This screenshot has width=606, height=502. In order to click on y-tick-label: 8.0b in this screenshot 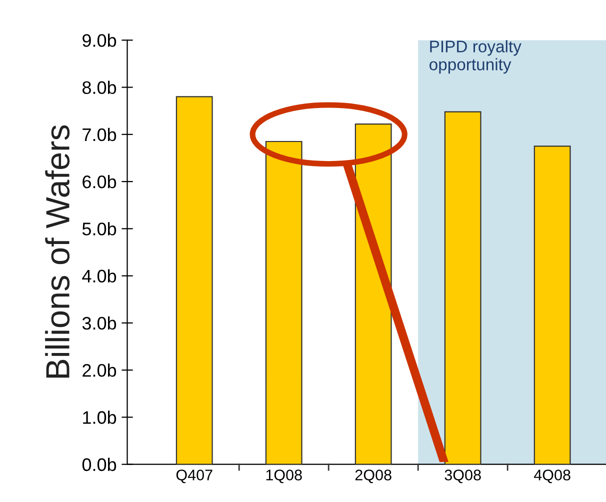, I will do `click(99, 87)`.